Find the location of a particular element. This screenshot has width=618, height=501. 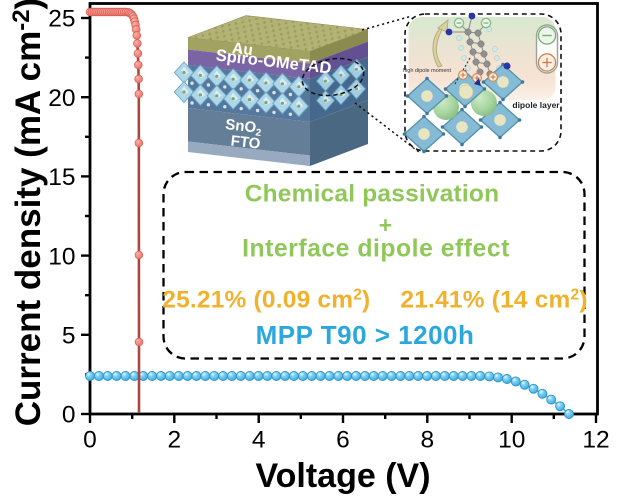

svg-text: 5 is located at coordinates (69, 336).